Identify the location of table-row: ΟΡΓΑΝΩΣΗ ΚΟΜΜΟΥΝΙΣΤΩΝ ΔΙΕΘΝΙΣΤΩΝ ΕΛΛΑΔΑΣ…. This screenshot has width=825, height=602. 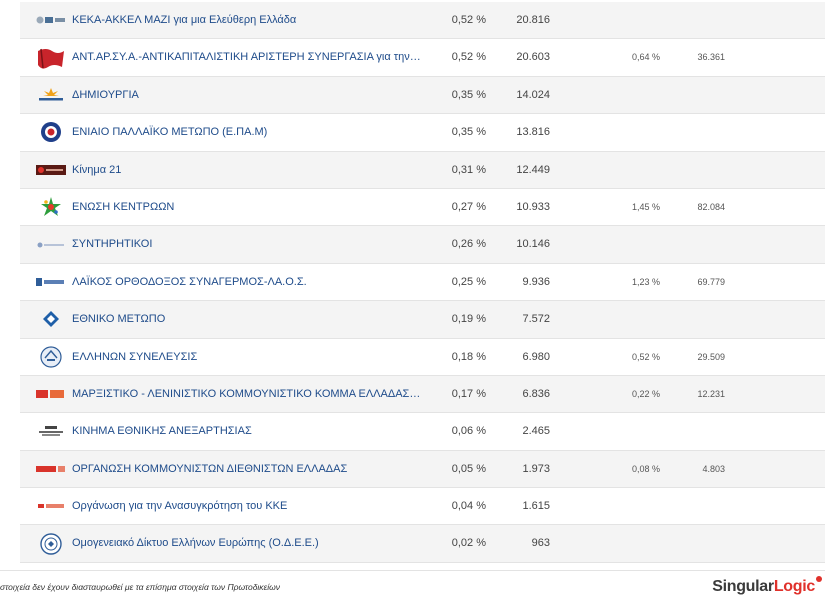
(422, 469).